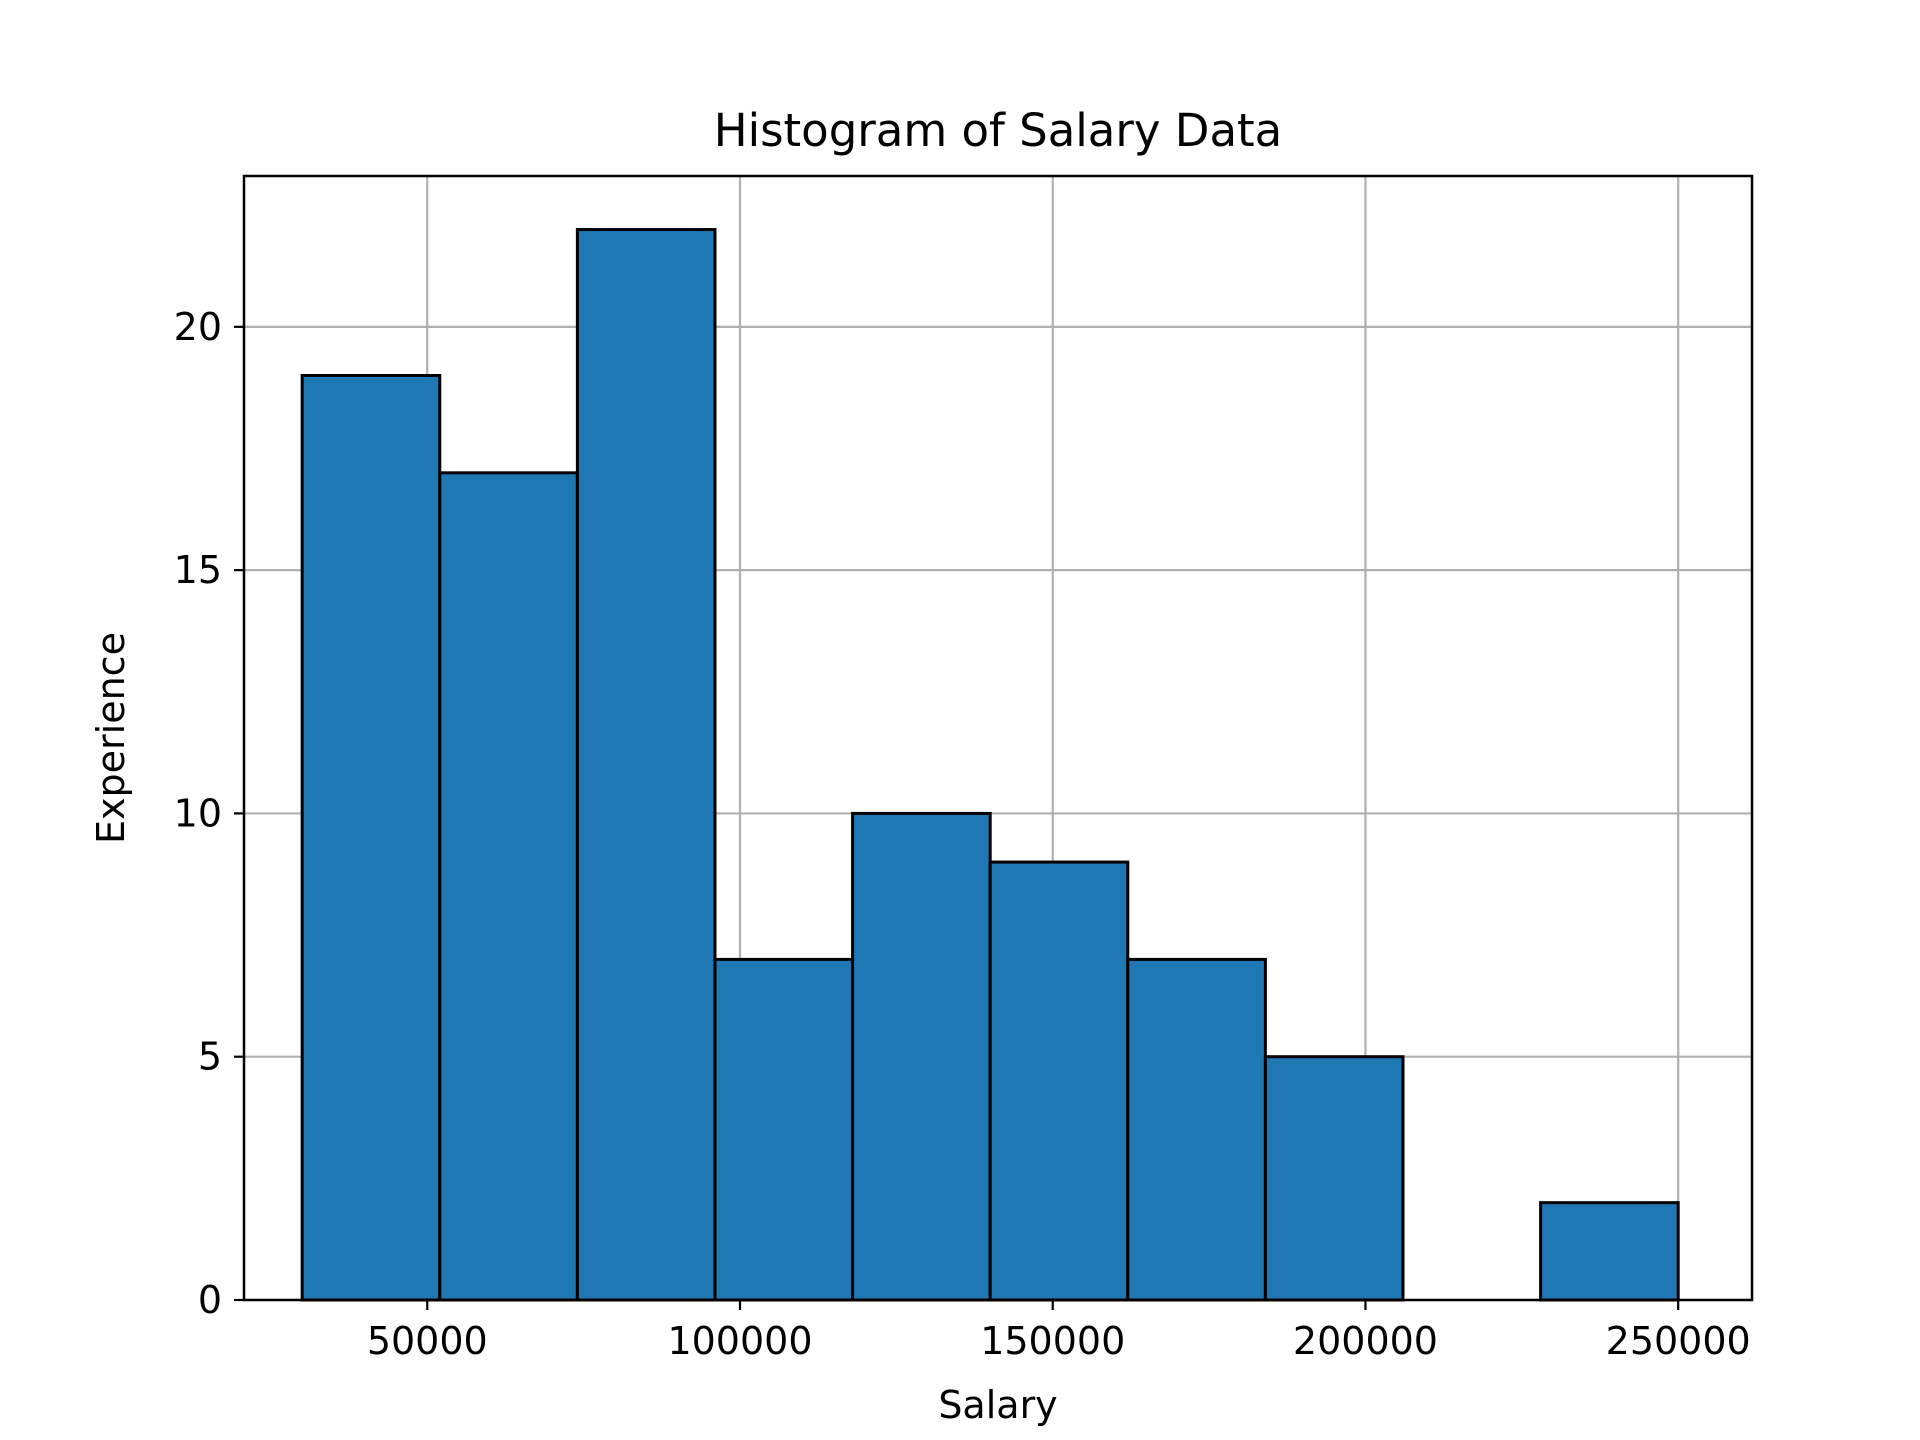  What do you see at coordinates (111, 738) in the screenshot?
I see `y-axis-title: Experience` at bounding box center [111, 738].